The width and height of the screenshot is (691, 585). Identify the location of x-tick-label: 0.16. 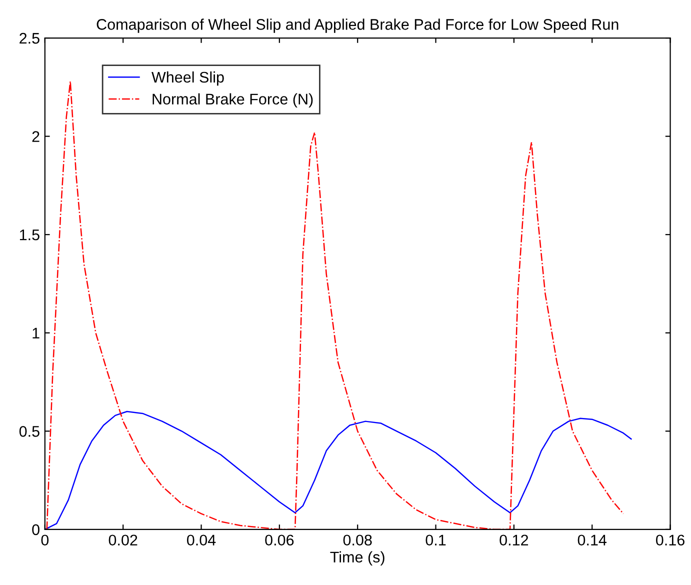
(670, 540).